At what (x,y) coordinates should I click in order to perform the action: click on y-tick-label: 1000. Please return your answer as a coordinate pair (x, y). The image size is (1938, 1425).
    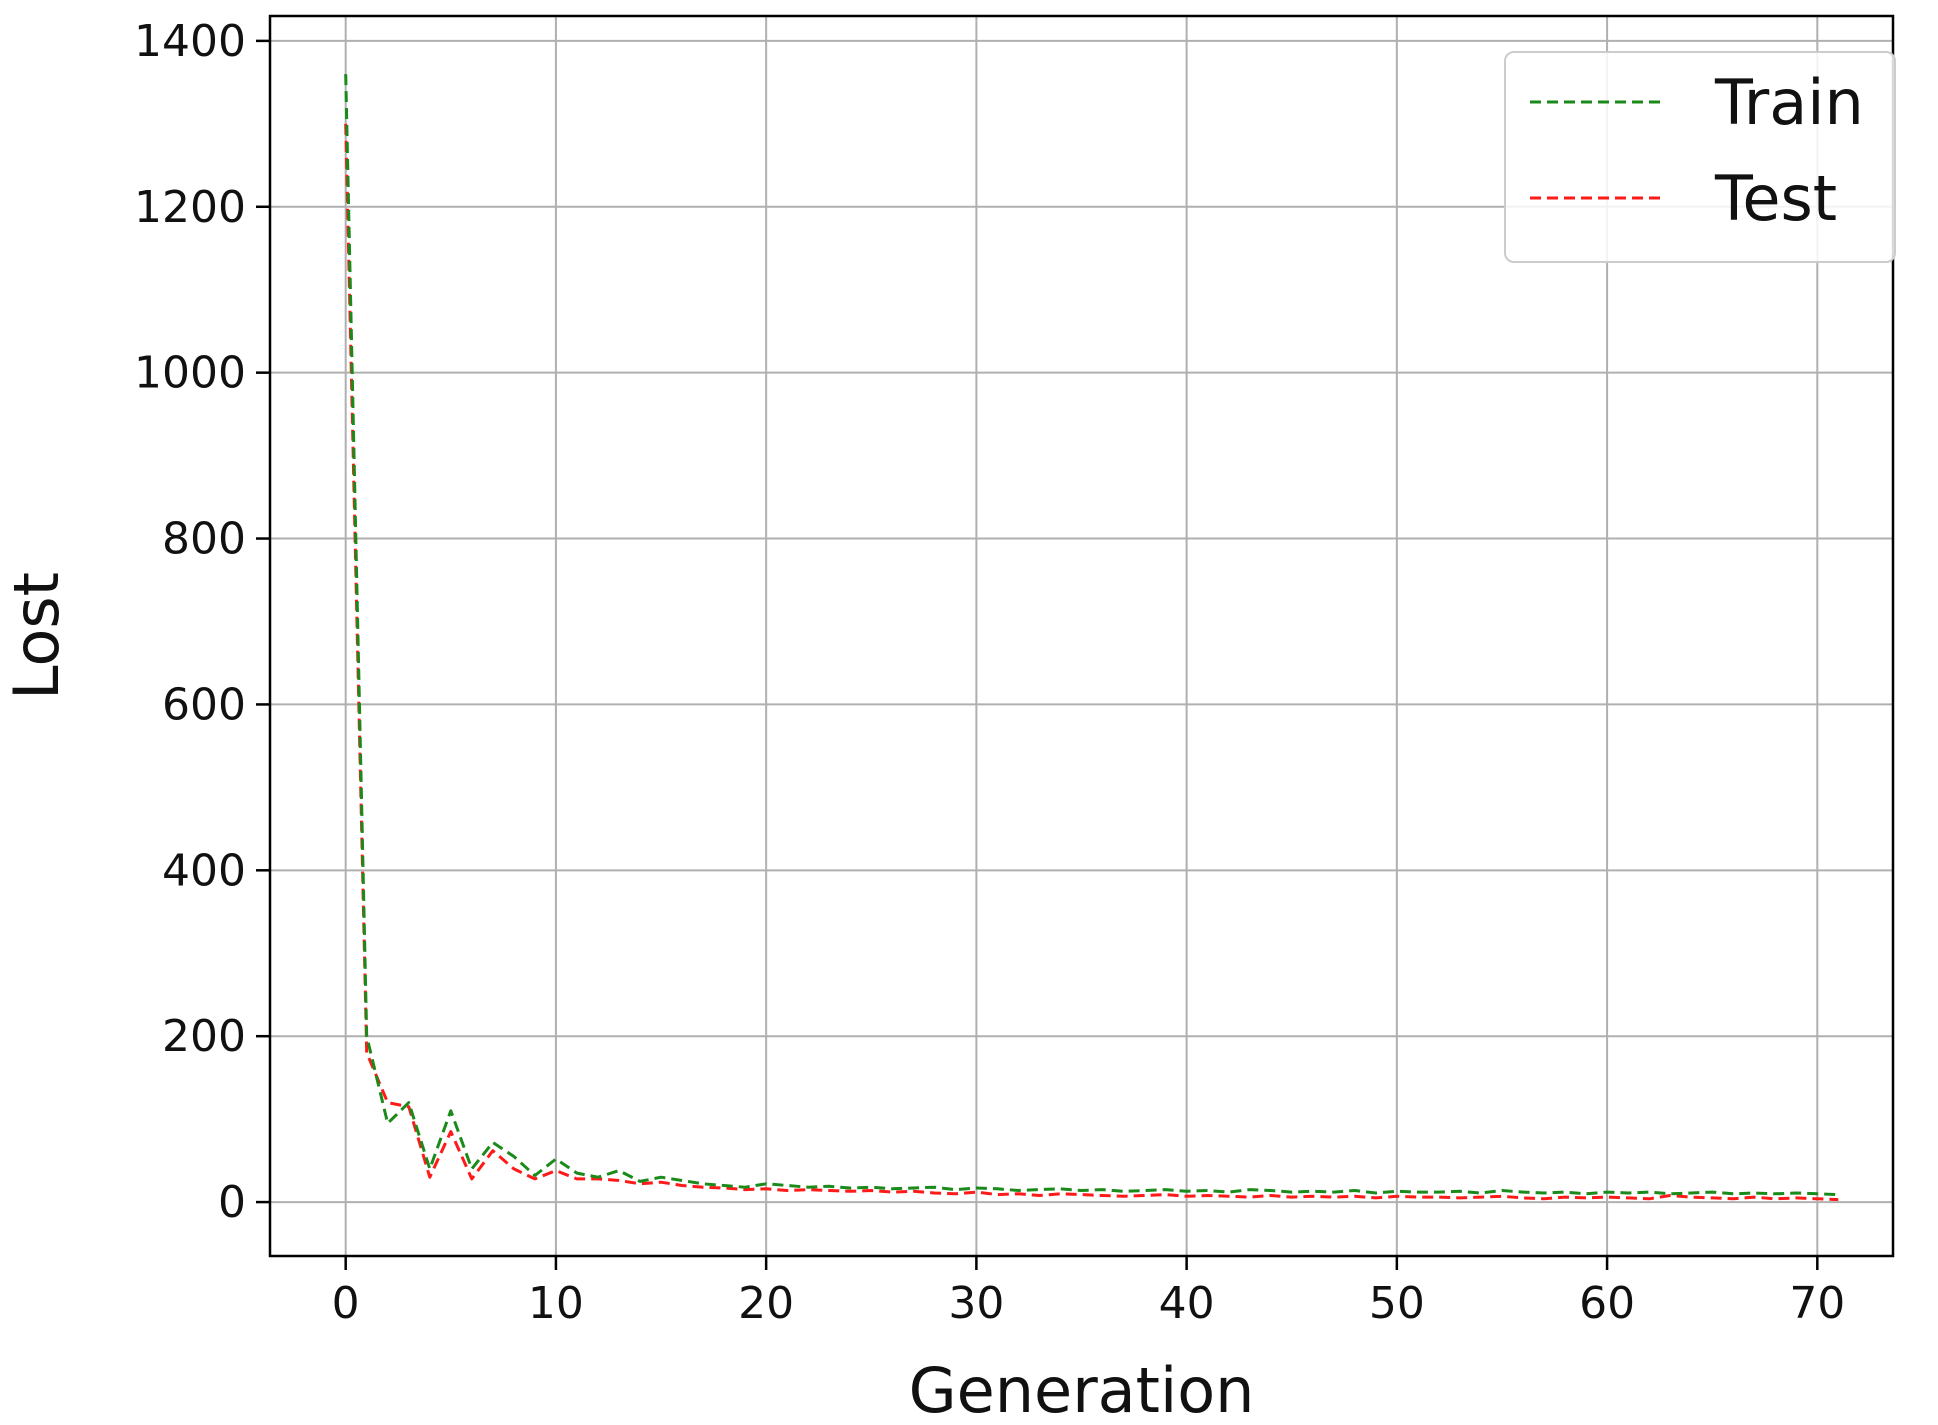
    Looking at the image, I should click on (190, 373).